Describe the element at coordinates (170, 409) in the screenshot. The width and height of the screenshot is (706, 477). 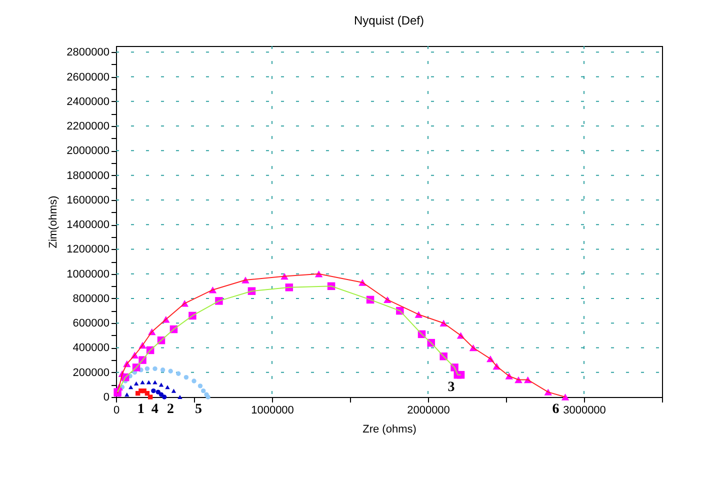
I see `series-label: 2` at that location.